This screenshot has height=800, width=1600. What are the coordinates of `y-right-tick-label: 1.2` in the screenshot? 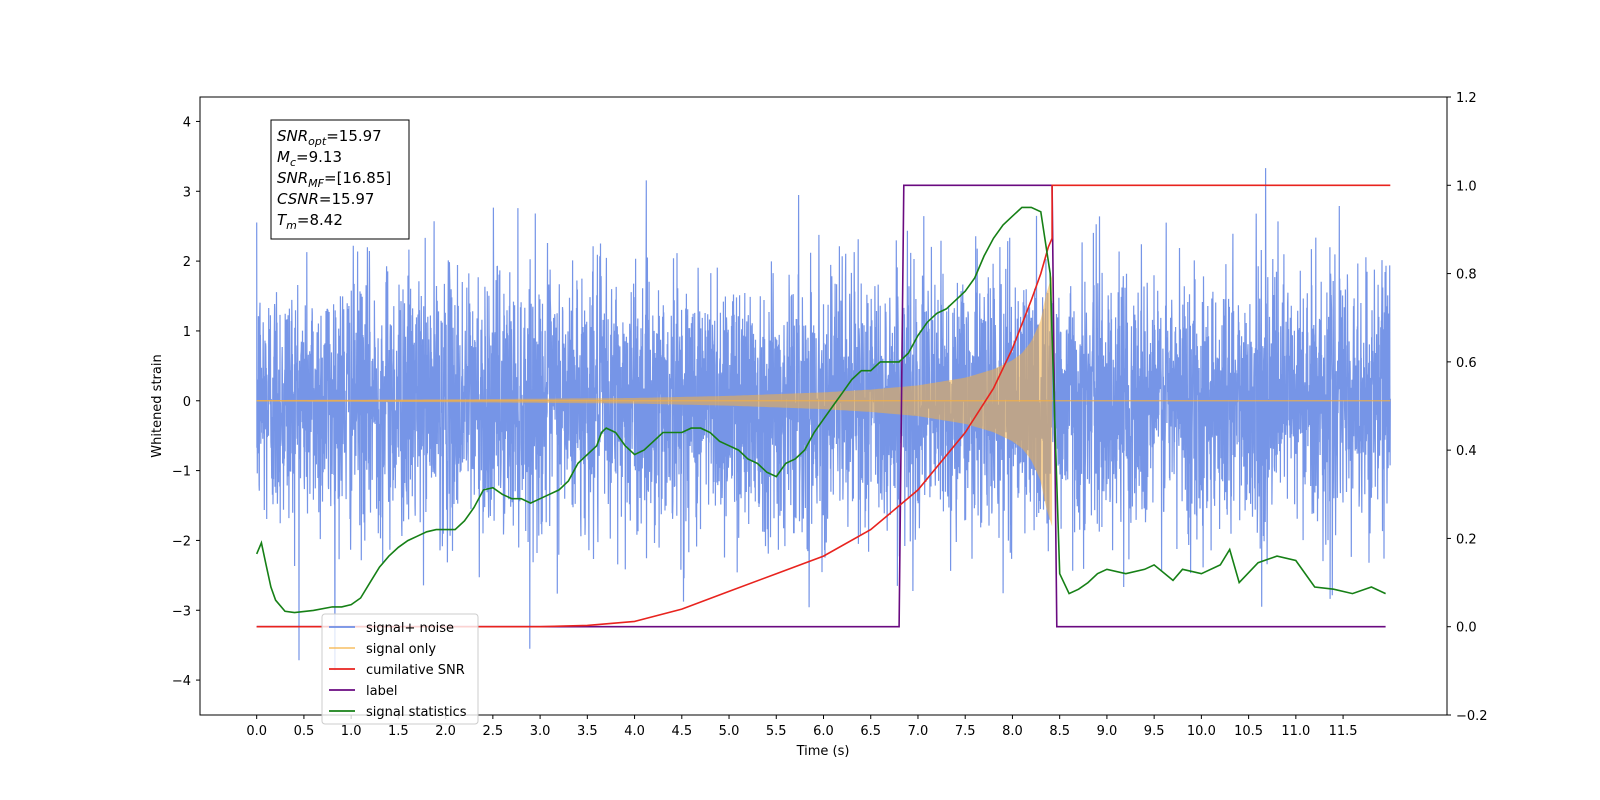 It's located at (1466, 98).